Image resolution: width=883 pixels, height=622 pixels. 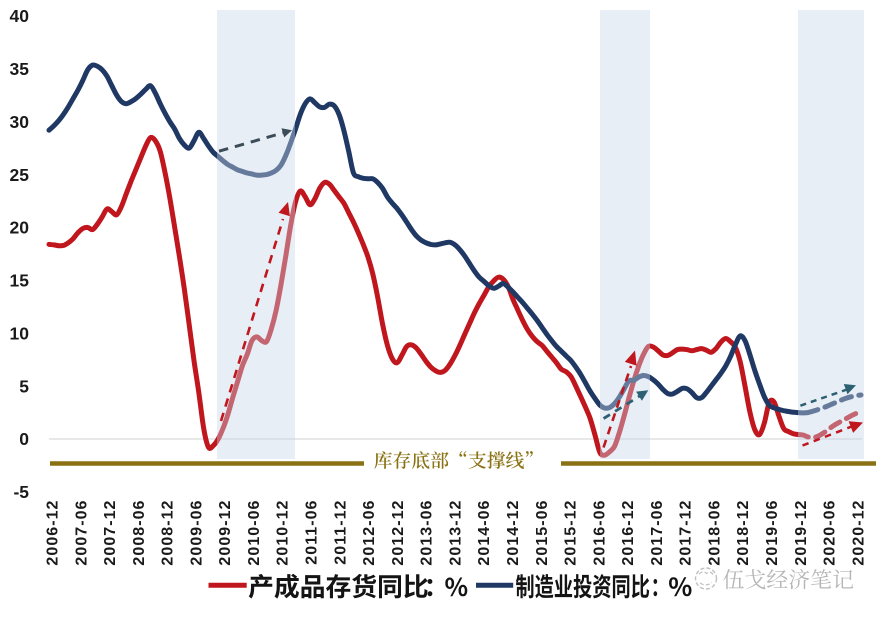 What do you see at coordinates (254, 533) in the screenshot?
I see `svg-text: 2010-06` at bounding box center [254, 533].